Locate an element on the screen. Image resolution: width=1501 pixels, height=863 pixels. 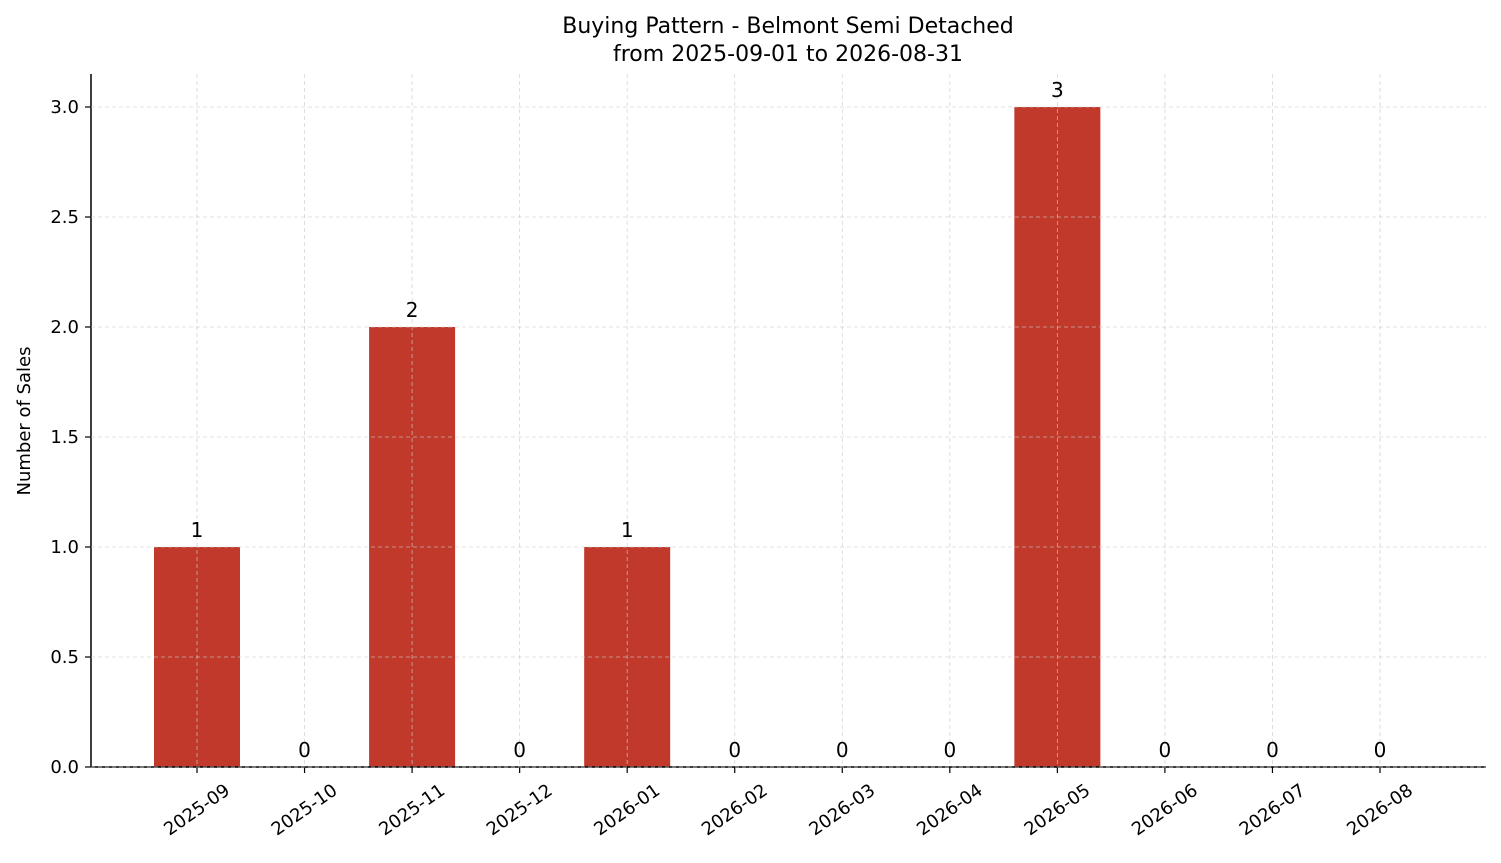
data-label-2025-10: 0 is located at coordinates (304, 750).